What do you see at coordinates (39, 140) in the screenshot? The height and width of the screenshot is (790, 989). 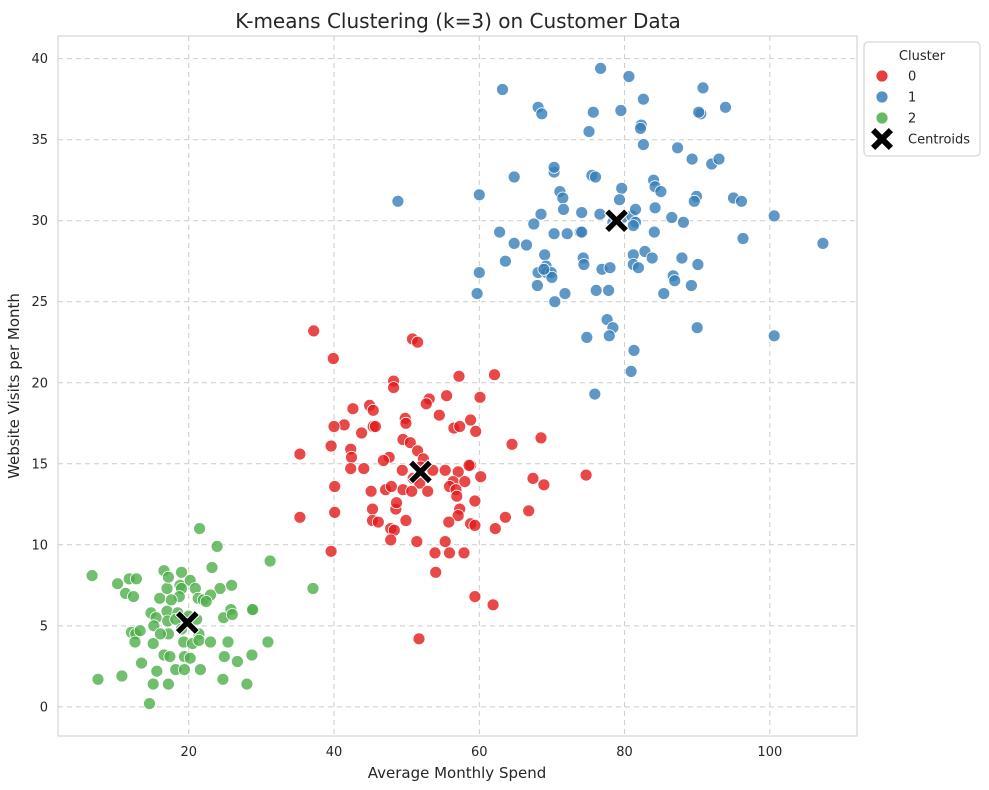 I see `y-tick-label: 35` at bounding box center [39, 140].